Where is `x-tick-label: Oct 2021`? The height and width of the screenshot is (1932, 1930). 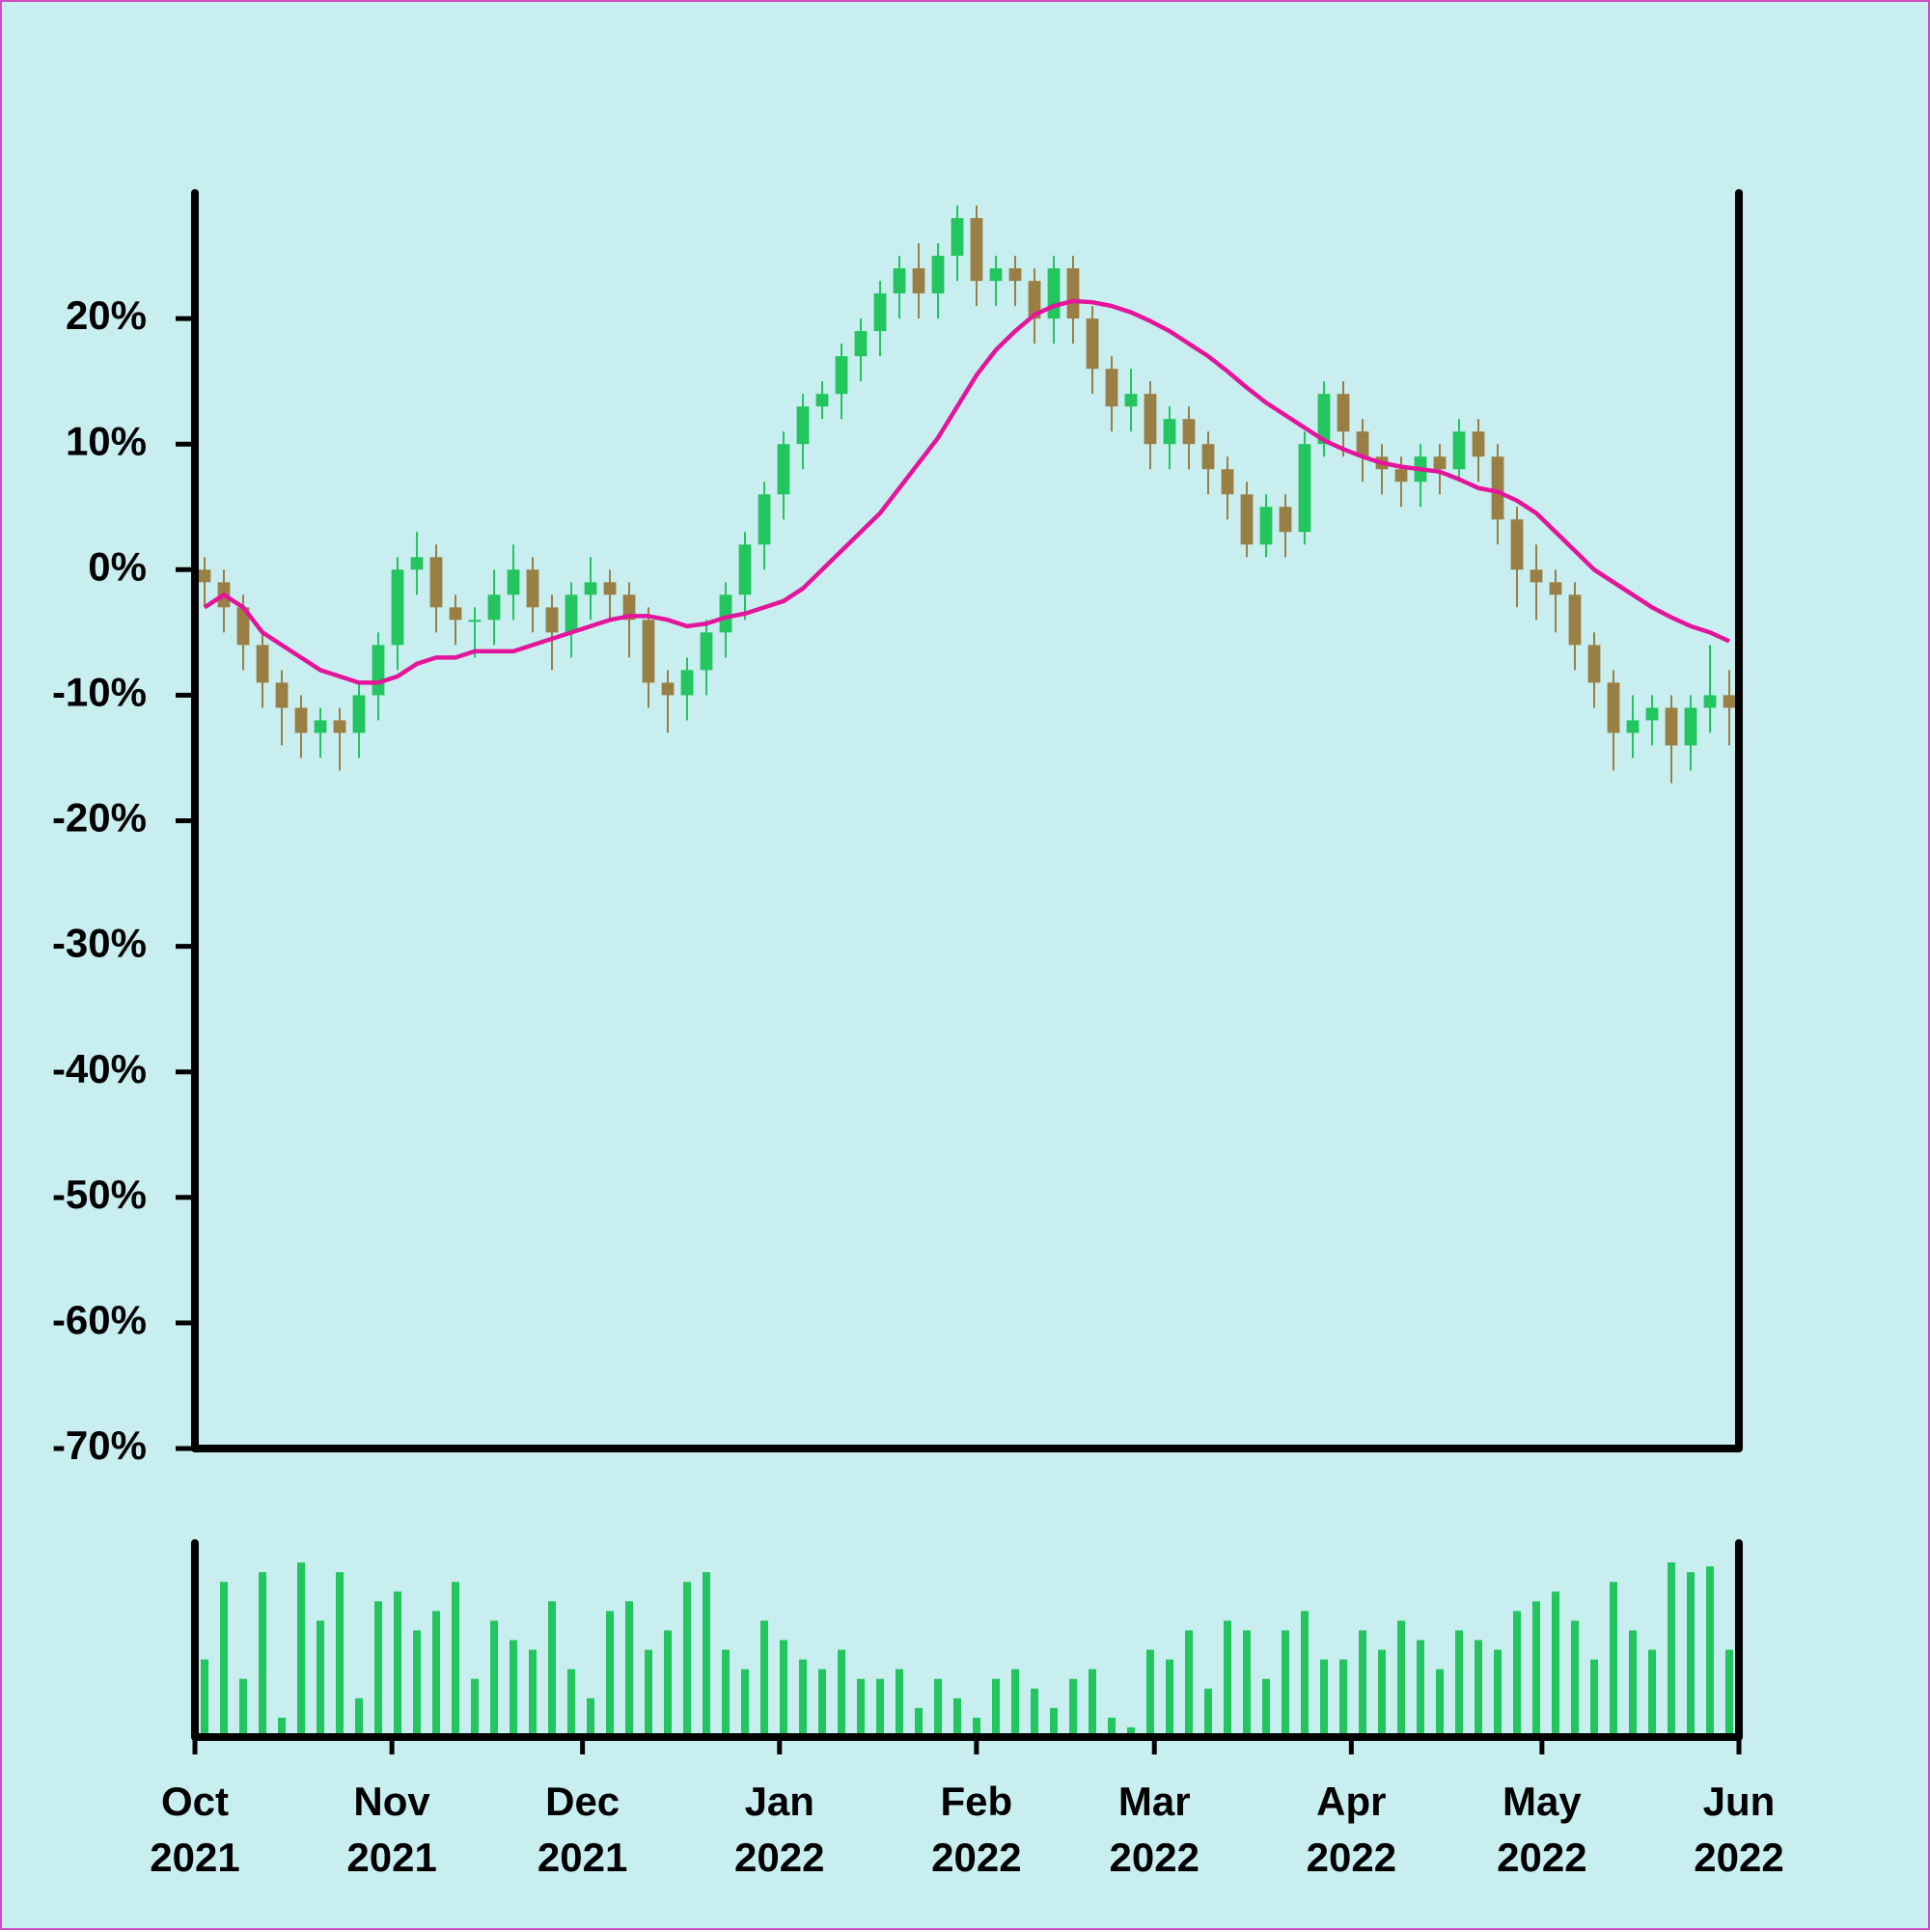
x-tick-label: Oct 2021 is located at coordinates (195, 1829).